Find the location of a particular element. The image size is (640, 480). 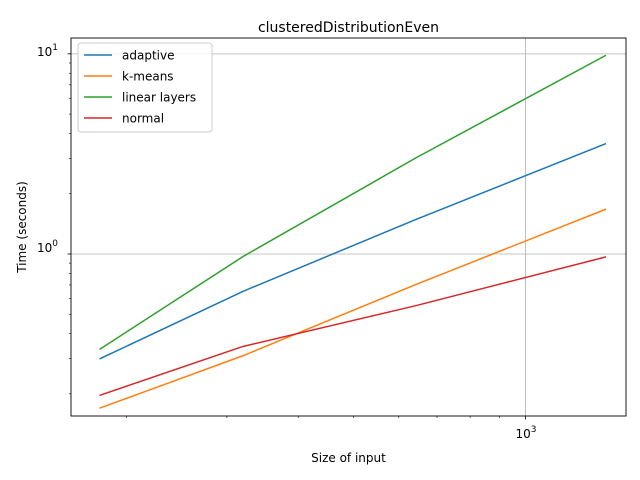

legend: adaptive k-means linear layers normal is located at coordinates (145, 87).